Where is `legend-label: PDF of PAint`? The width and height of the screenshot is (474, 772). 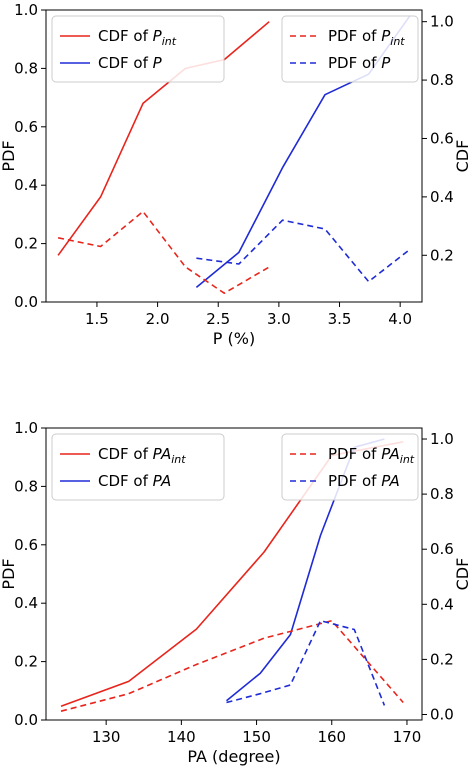
legend-label: PDF of PAint is located at coordinates (371, 455).